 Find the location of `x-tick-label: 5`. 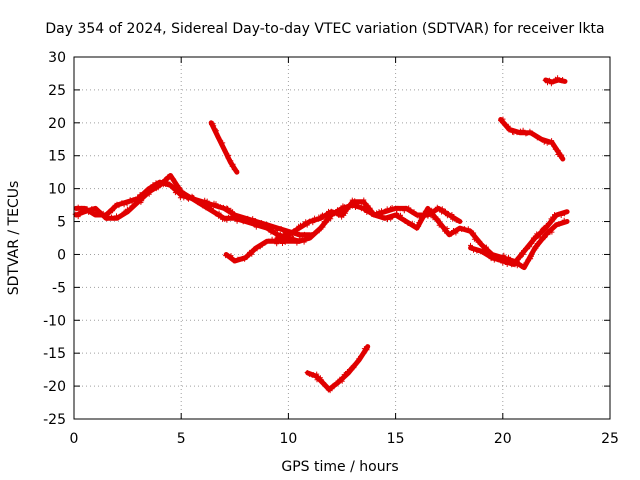

x-tick-label: 5 is located at coordinates (181, 439).